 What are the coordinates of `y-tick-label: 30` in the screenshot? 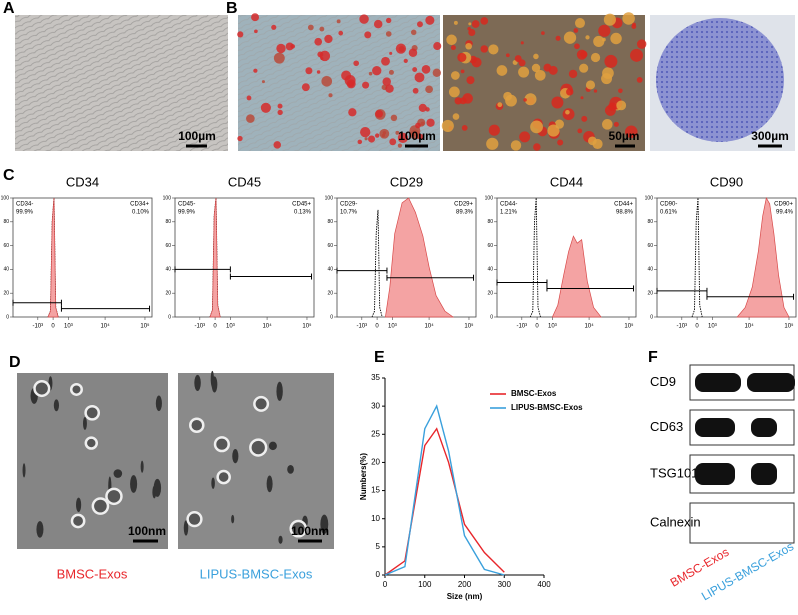 It's located at (375, 405).